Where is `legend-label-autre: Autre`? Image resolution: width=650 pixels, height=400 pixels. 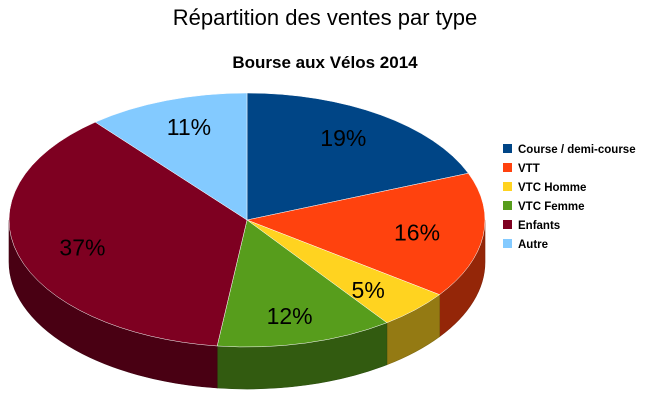 legend-label-autre: Autre is located at coordinates (533, 245).